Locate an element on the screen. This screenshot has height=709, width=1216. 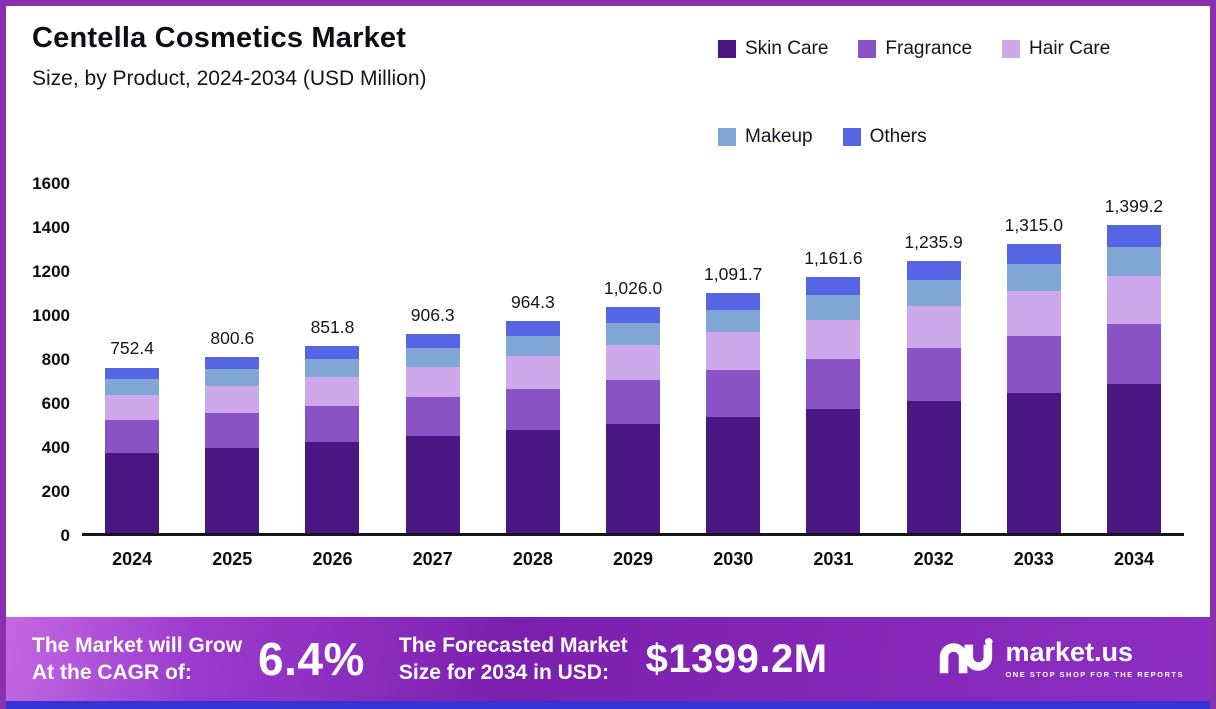
legend-swatch-makeup is located at coordinates (727, 137).